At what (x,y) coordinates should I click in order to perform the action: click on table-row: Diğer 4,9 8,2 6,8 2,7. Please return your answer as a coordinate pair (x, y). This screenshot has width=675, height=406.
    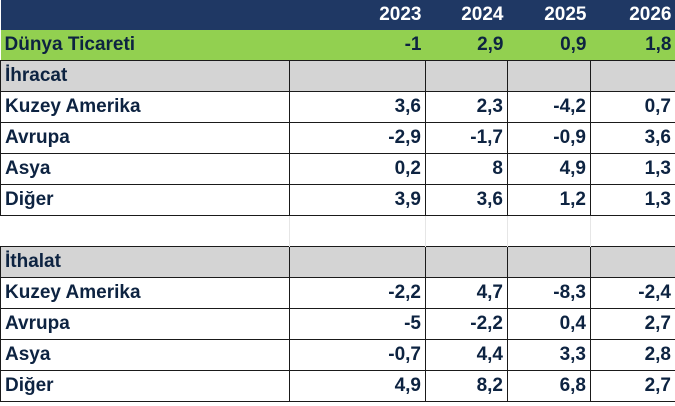
    Looking at the image, I should click on (337, 386).